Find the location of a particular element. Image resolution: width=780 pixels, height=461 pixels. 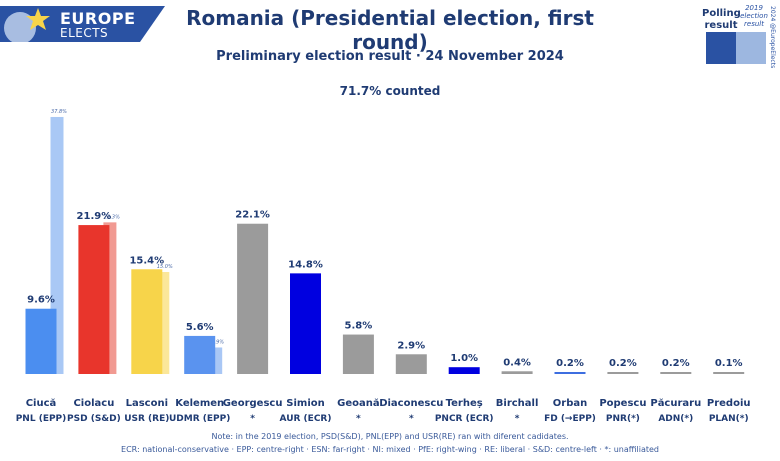

europe-elects-logo: EUROPE ELECTS is located at coordinates (82, 24).